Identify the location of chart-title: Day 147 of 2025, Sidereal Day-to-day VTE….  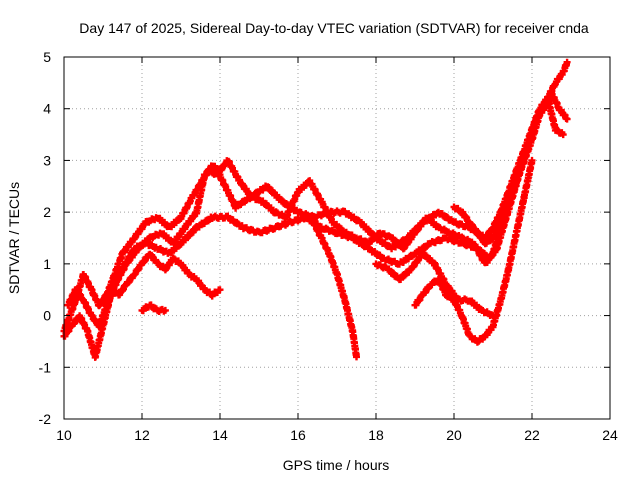
(334, 28).